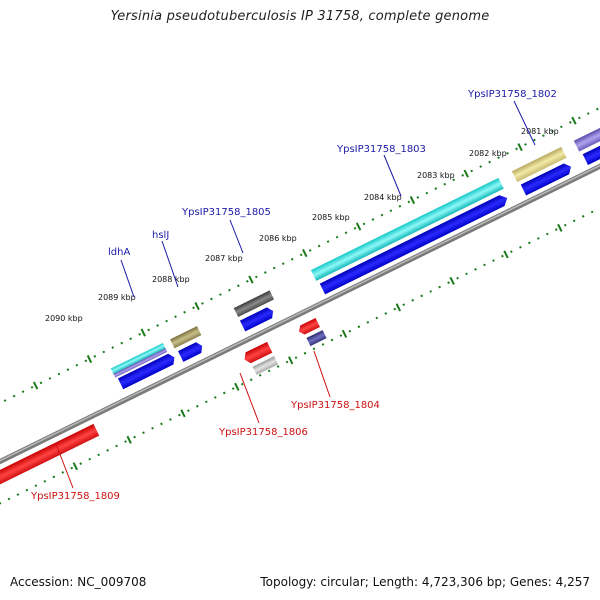  Describe the element at coordinates (488, 153) in the screenshot. I see `tick-label: 2082 kbp` at that location.